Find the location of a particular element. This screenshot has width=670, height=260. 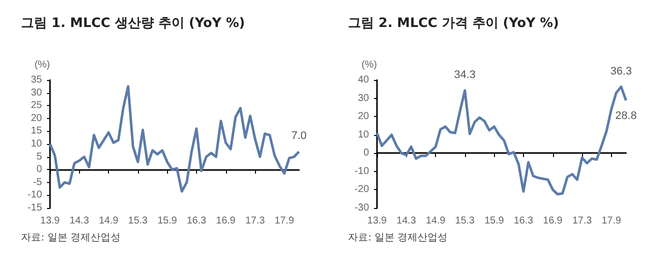

y-tick-label: -20 is located at coordinates (362, 190).